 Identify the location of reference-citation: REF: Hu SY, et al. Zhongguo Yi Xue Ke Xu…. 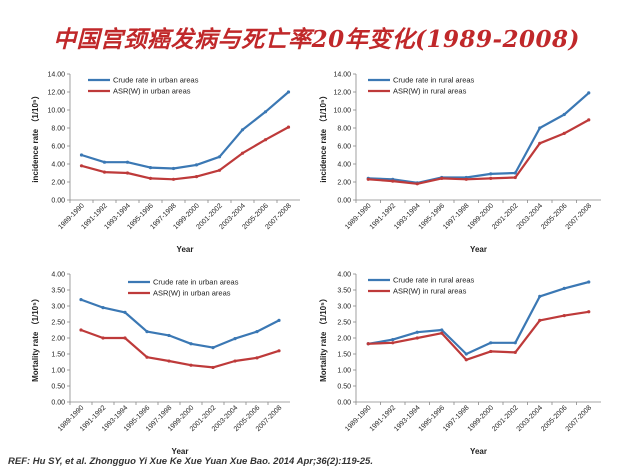
(190, 461).